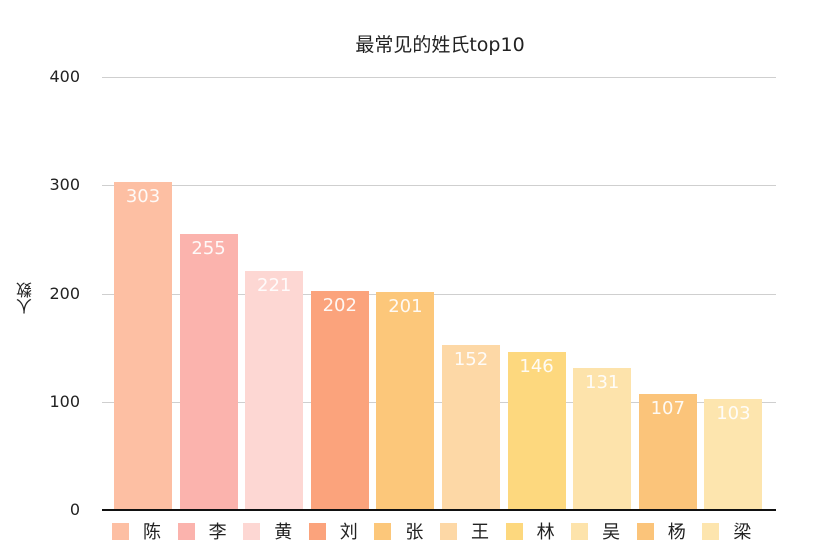  I want to click on bar-value-label: 202, so click(339, 306).